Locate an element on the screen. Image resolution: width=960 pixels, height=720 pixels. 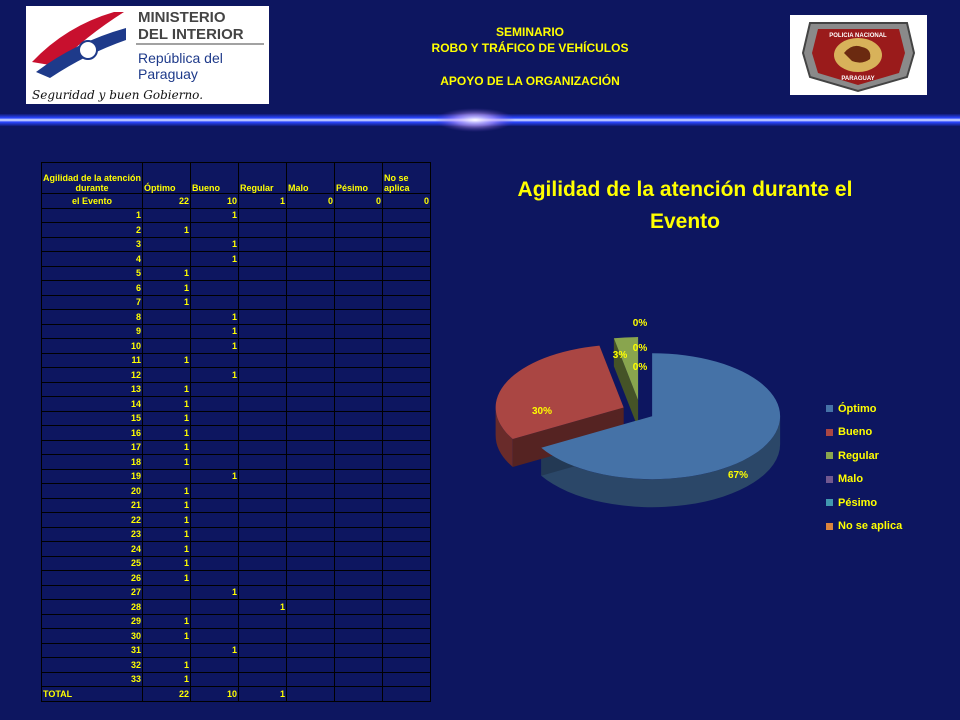
svg-text: PARAGUAY is located at coordinates (857, 79).